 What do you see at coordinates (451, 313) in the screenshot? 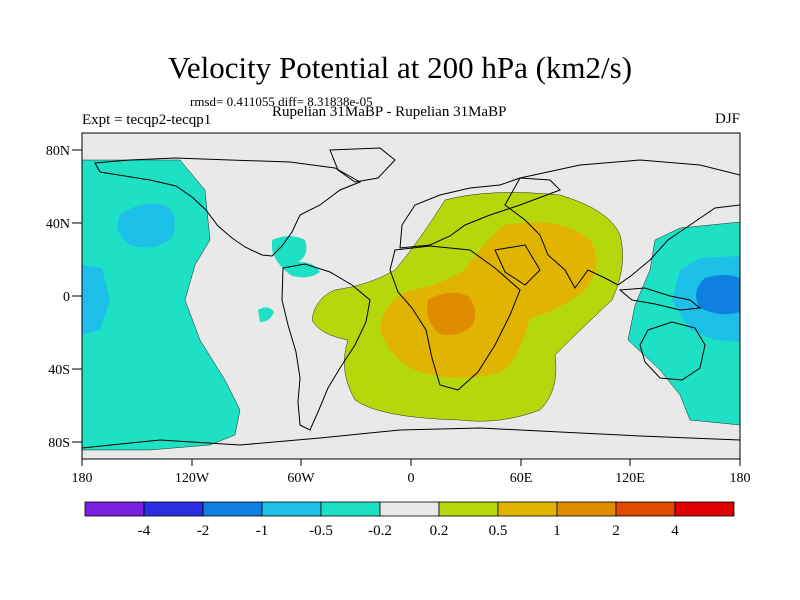
I see `positive-core` at bounding box center [451, 313].